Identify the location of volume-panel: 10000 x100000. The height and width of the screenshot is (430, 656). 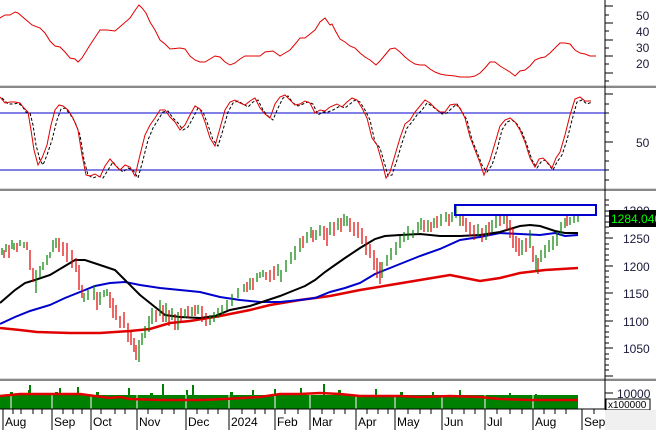
(325, 397).